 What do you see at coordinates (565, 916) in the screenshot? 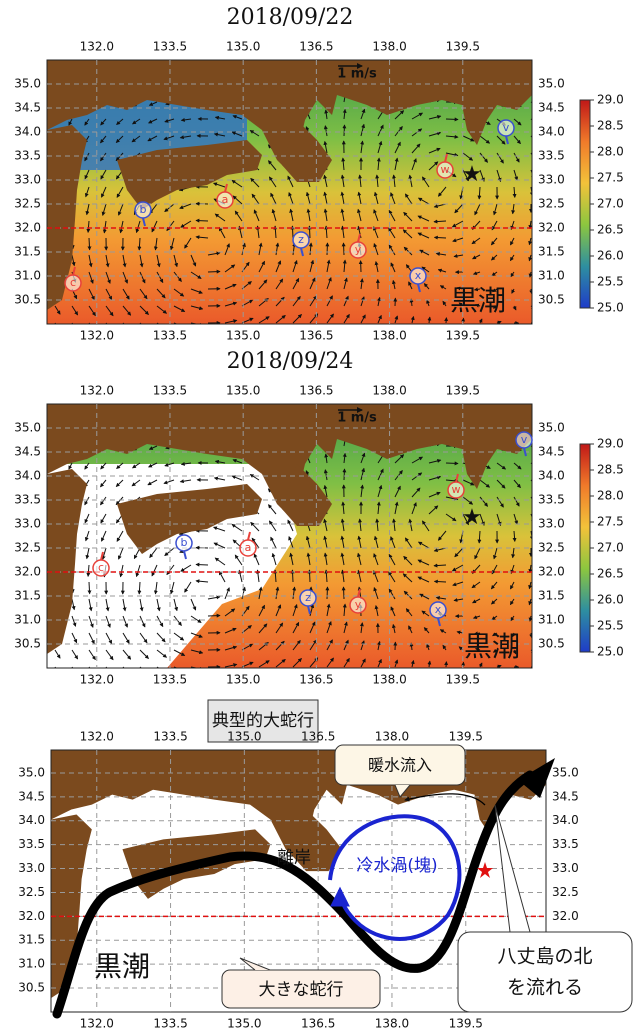
I see `y-tick-label: 32.0` at bounding box center [565, 916].